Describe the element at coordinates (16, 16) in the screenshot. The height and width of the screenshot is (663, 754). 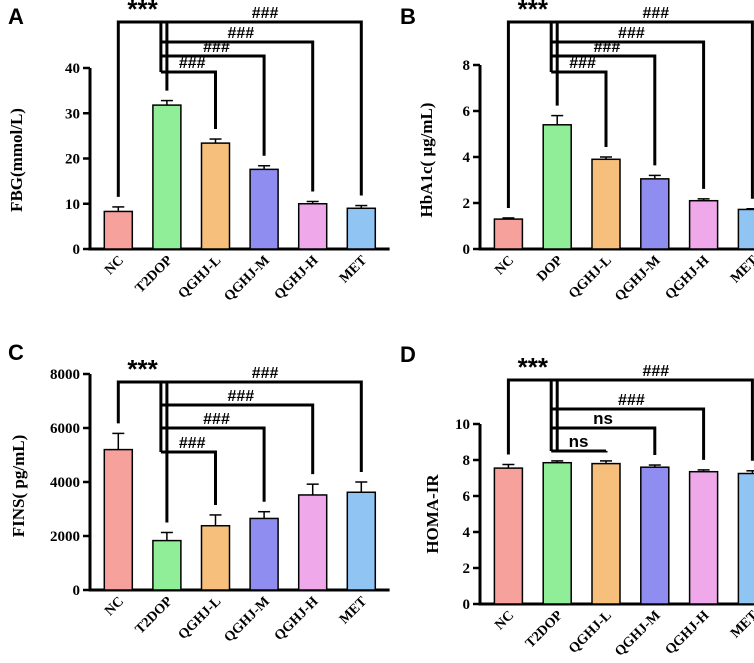
I see `panel-letter: A` at that location.